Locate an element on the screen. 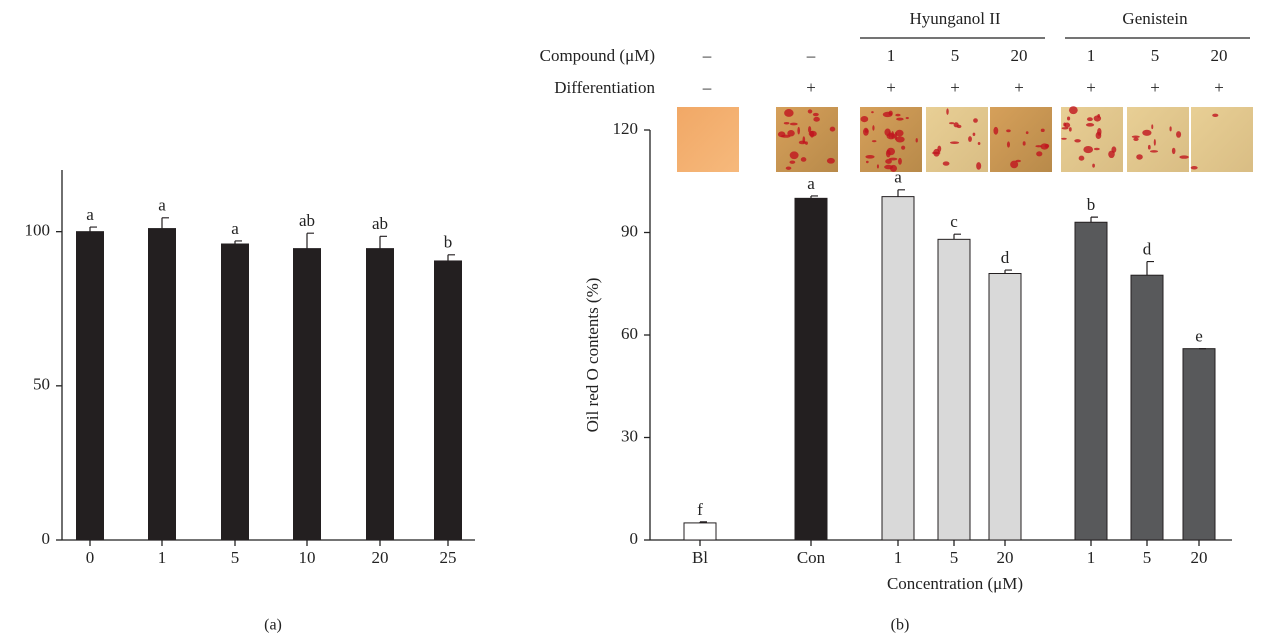 The image size is (1261, 639). y-tick-label: 0 is located at coordinates (46, 538).